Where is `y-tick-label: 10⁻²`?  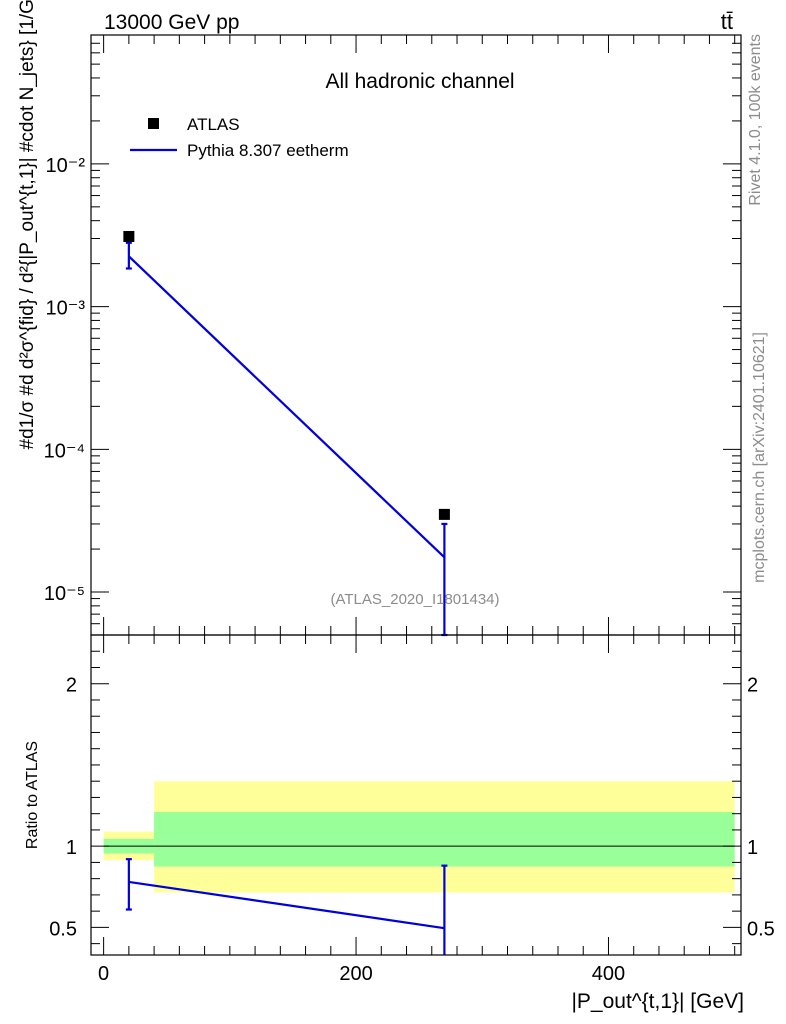 y-tick-label: 10⁻² is located at coordinates (66, 166).